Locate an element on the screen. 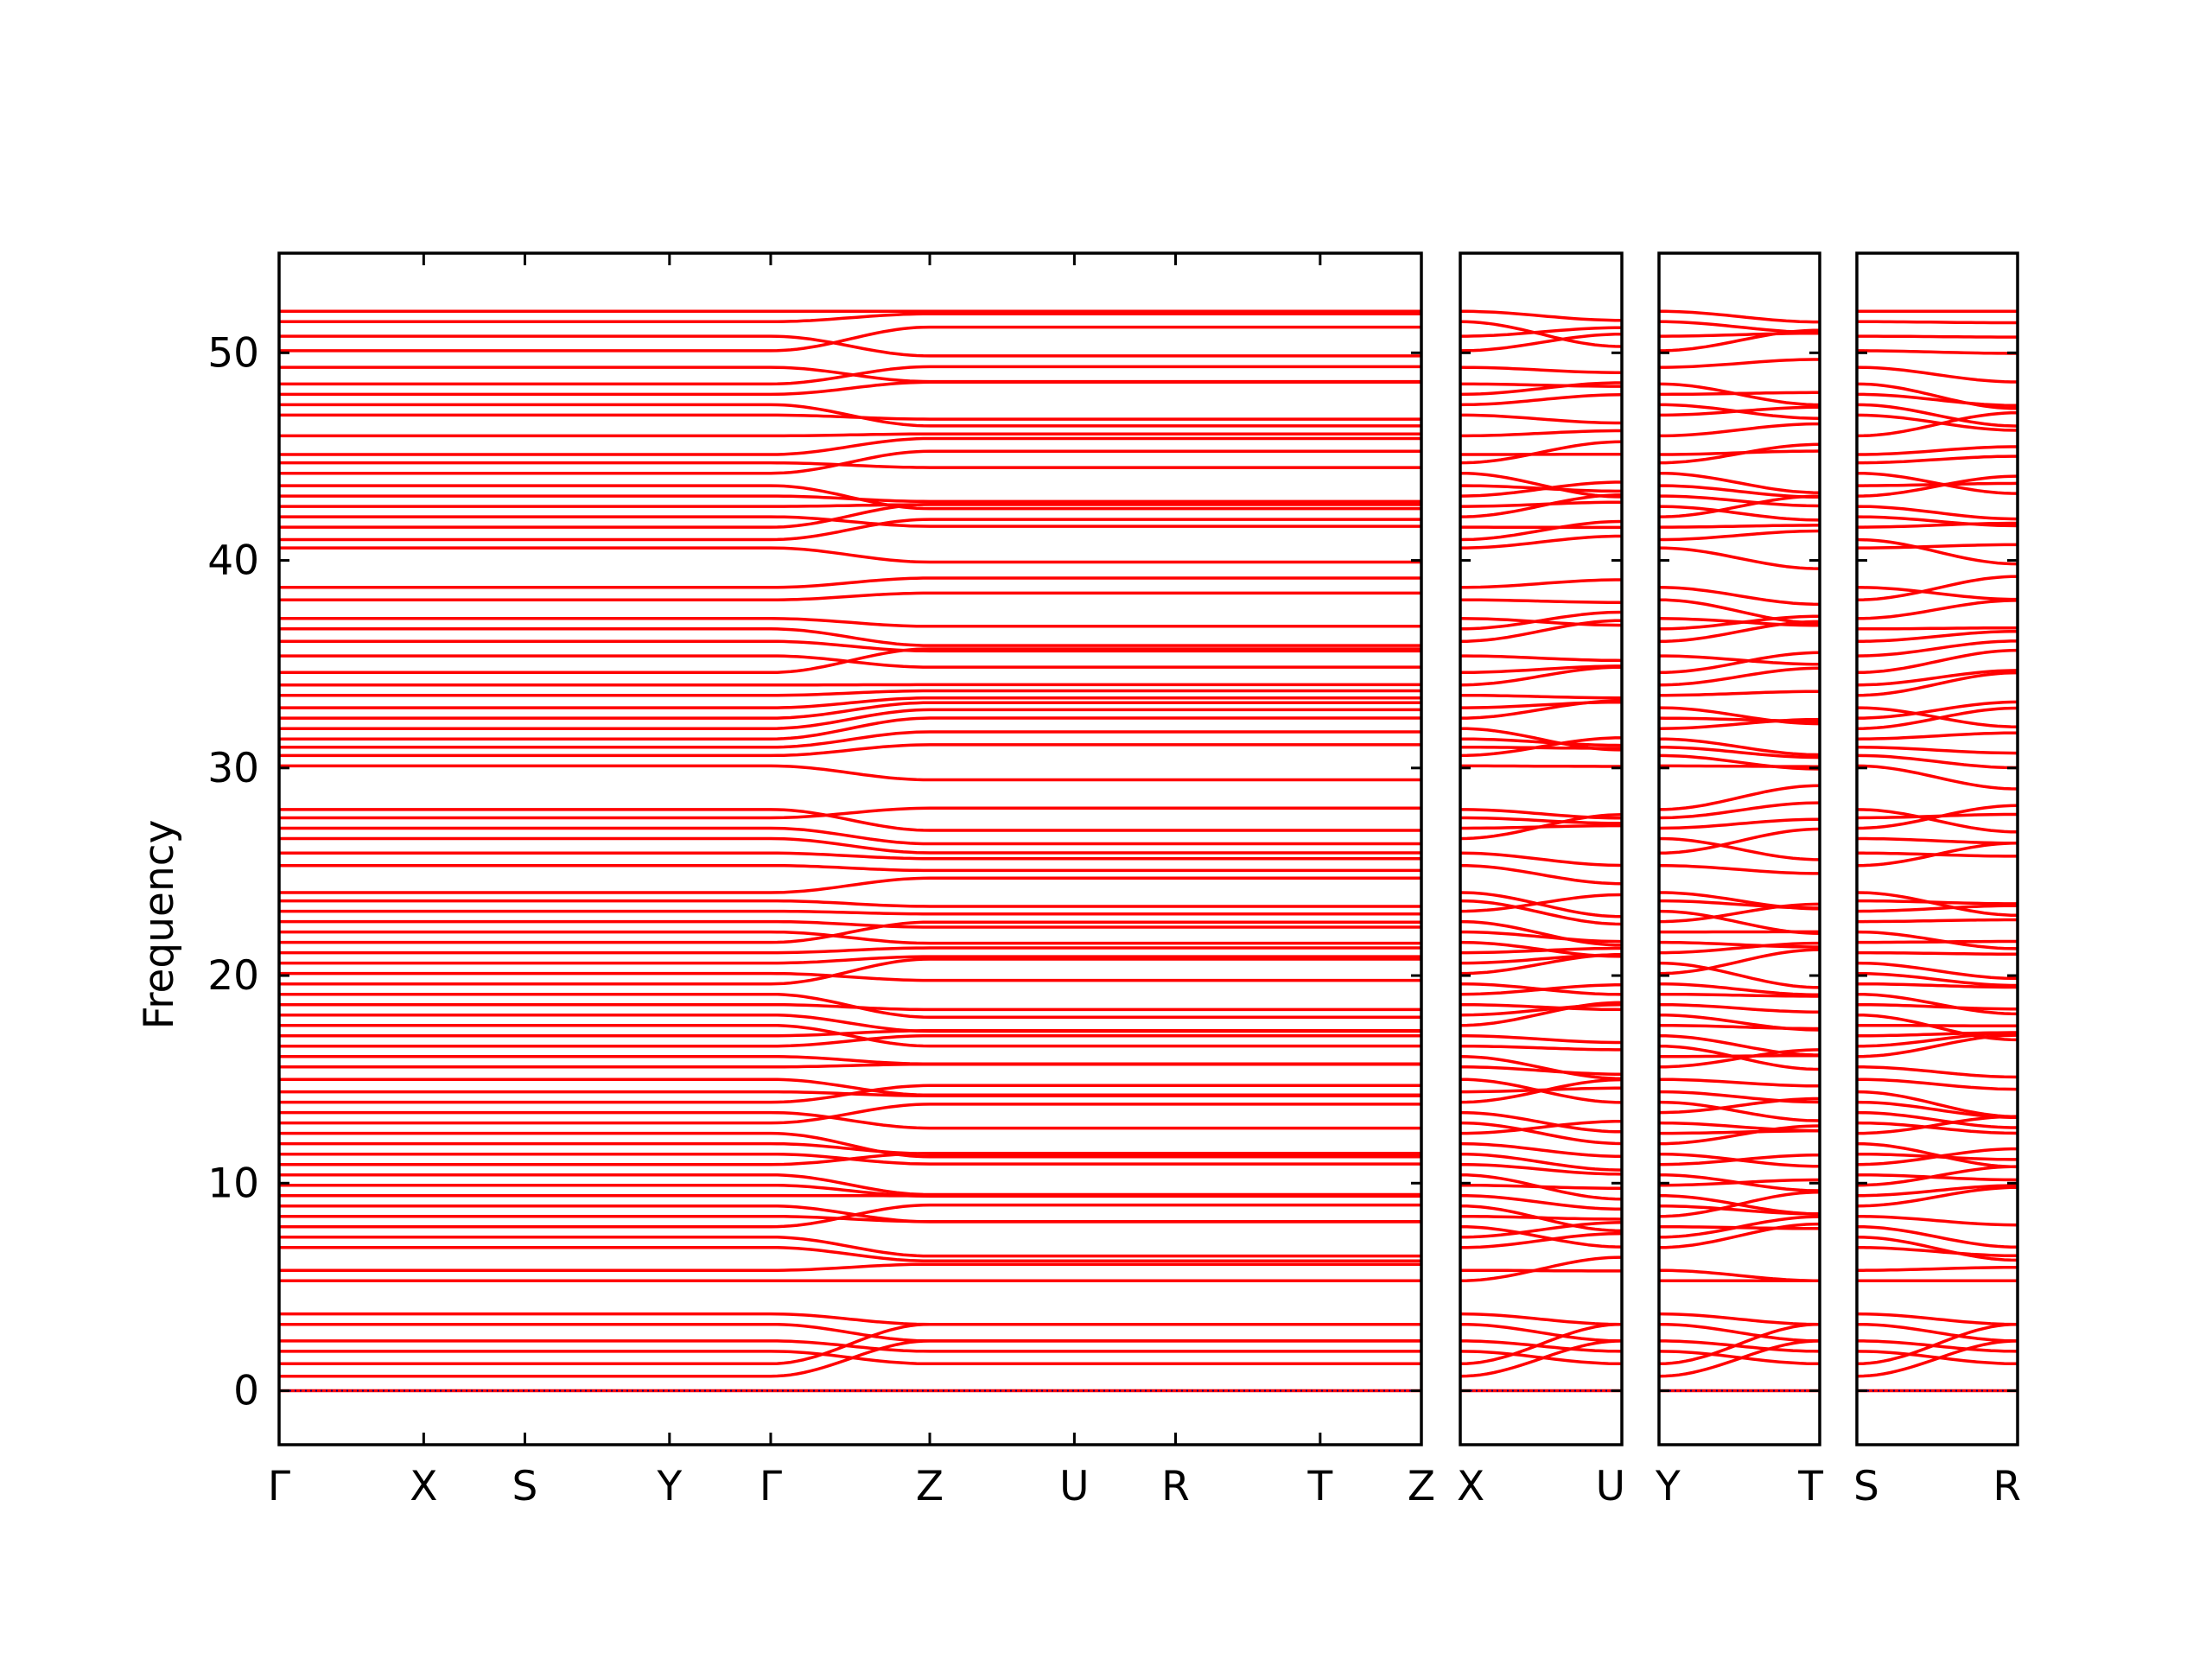 The width and height of the screenshot is (2212, 1659). panel-4-frame is located at coordinates (1937, 848).